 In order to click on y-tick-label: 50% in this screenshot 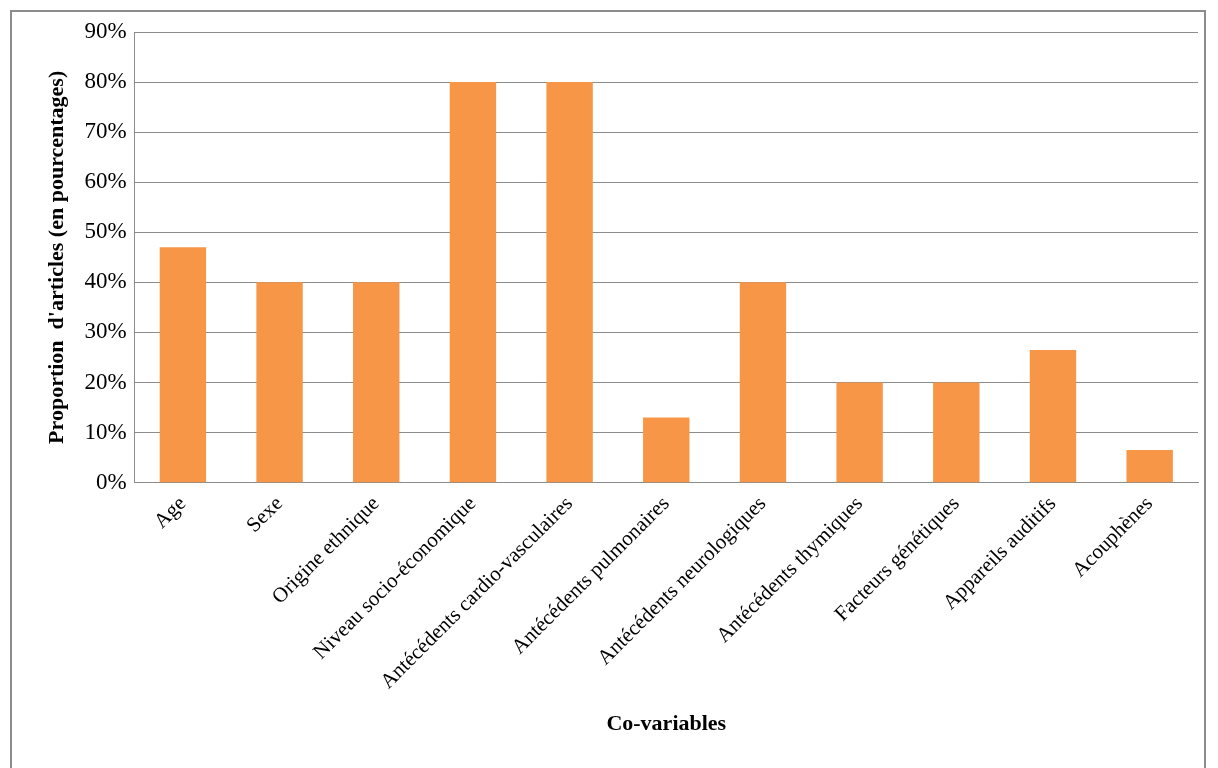, I will do `click(105, 231)`.